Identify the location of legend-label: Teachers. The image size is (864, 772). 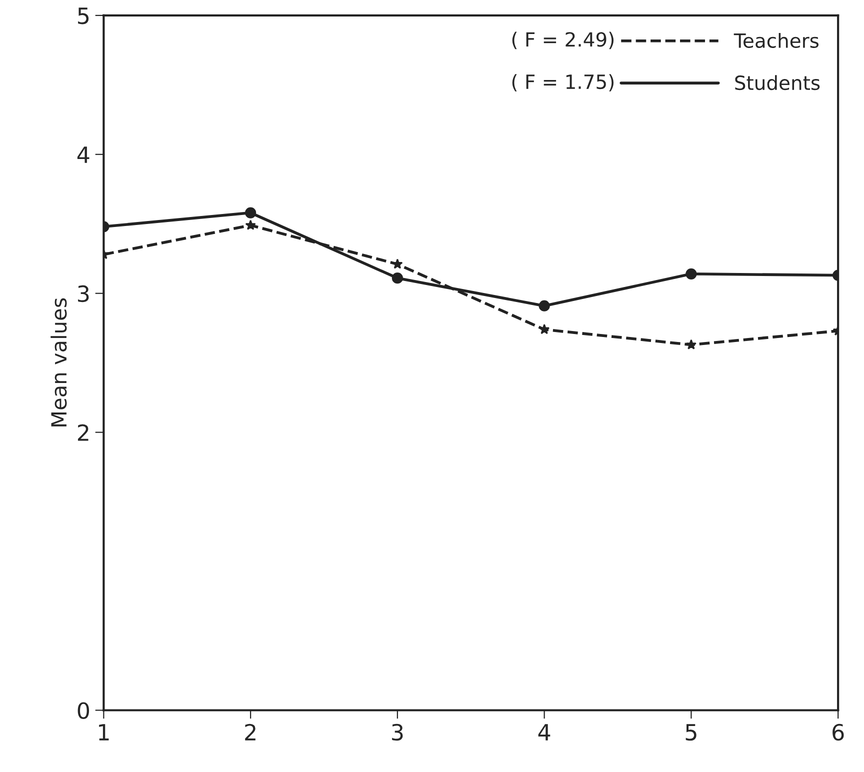
(776, 40).